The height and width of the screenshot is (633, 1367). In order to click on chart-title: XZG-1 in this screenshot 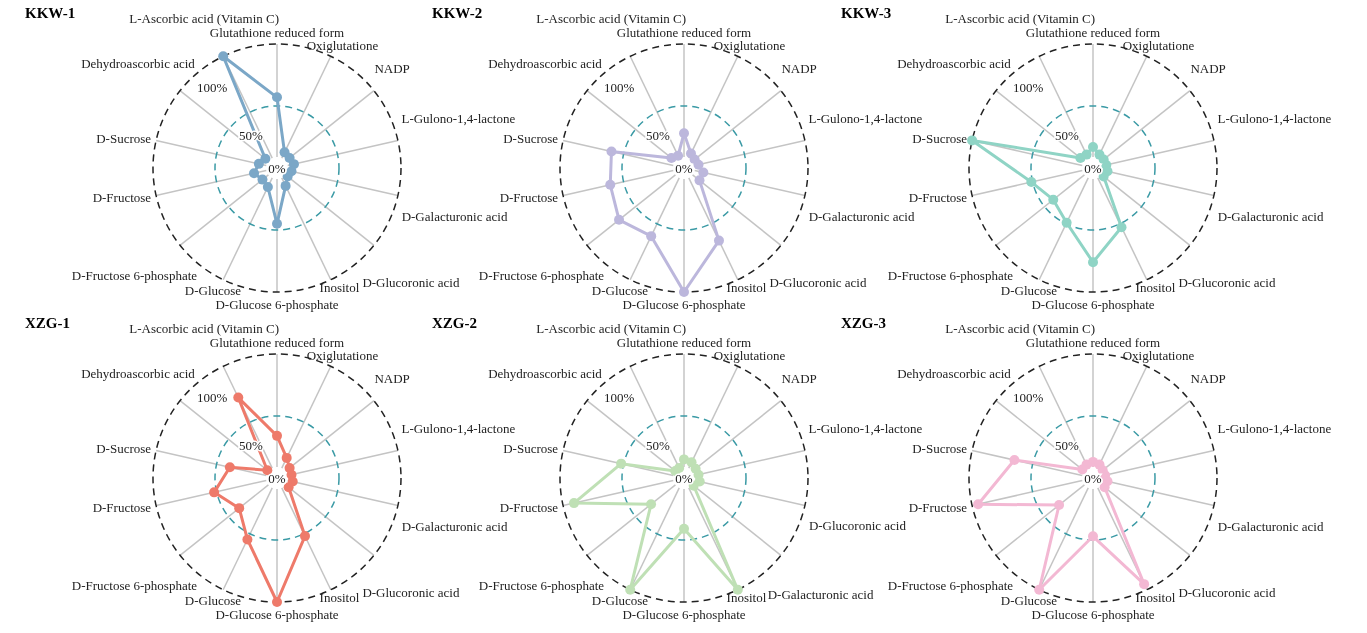, I will do `click(47, 323)`.